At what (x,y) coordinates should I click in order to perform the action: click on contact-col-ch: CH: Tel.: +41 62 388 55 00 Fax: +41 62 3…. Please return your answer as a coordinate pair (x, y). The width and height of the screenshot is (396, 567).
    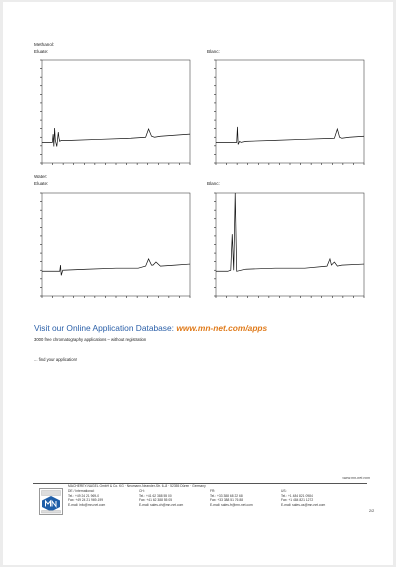
    Looking at the image, I should click on (161, 498).